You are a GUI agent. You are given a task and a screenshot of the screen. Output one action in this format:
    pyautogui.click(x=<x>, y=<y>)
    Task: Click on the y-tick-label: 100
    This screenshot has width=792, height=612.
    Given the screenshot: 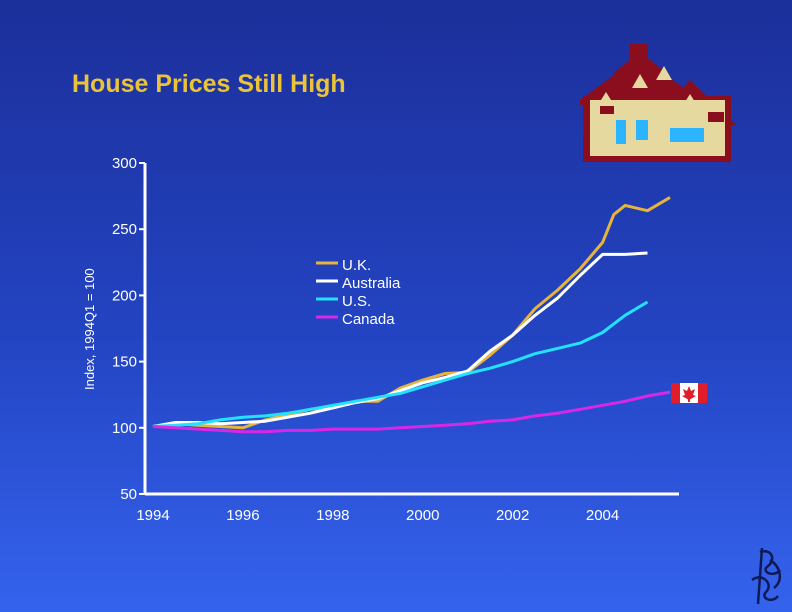 What is the action you would take?
    pyautogui.click(x=124, y=428)
    